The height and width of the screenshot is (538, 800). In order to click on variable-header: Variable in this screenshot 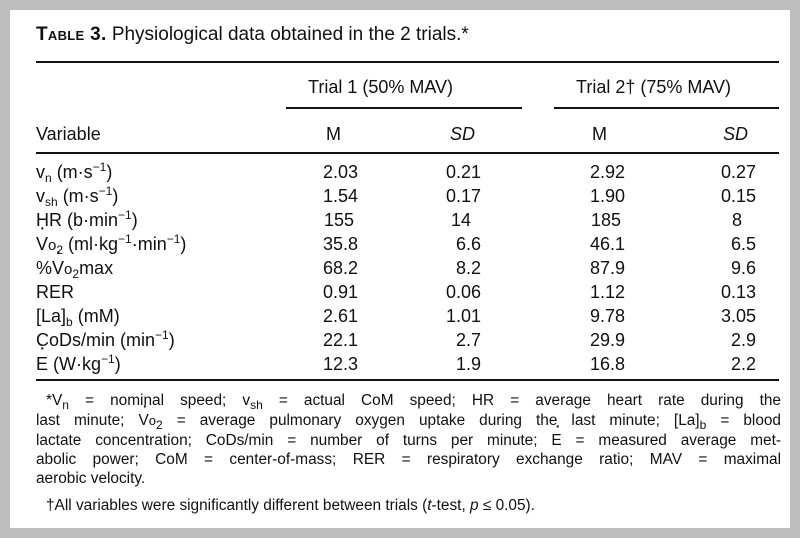, I will do `click(68, 134)`.